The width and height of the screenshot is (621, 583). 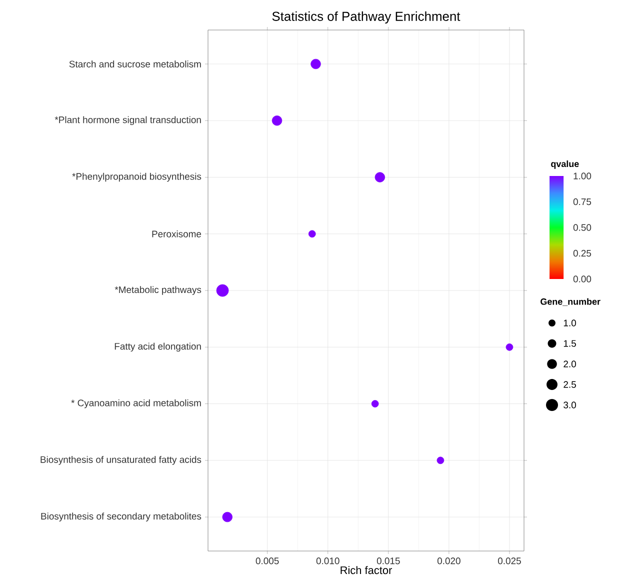 I want to click on y-tick-label: * Cyanoamino acid metabolism, so click(x=136, y=403).